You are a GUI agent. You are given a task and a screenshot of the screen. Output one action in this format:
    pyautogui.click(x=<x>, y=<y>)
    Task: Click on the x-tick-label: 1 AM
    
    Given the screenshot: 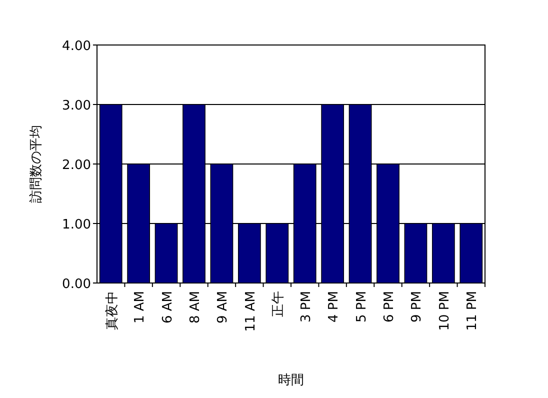 What is the action you would take?
    pyautogui.click(x=140, y=307)
    